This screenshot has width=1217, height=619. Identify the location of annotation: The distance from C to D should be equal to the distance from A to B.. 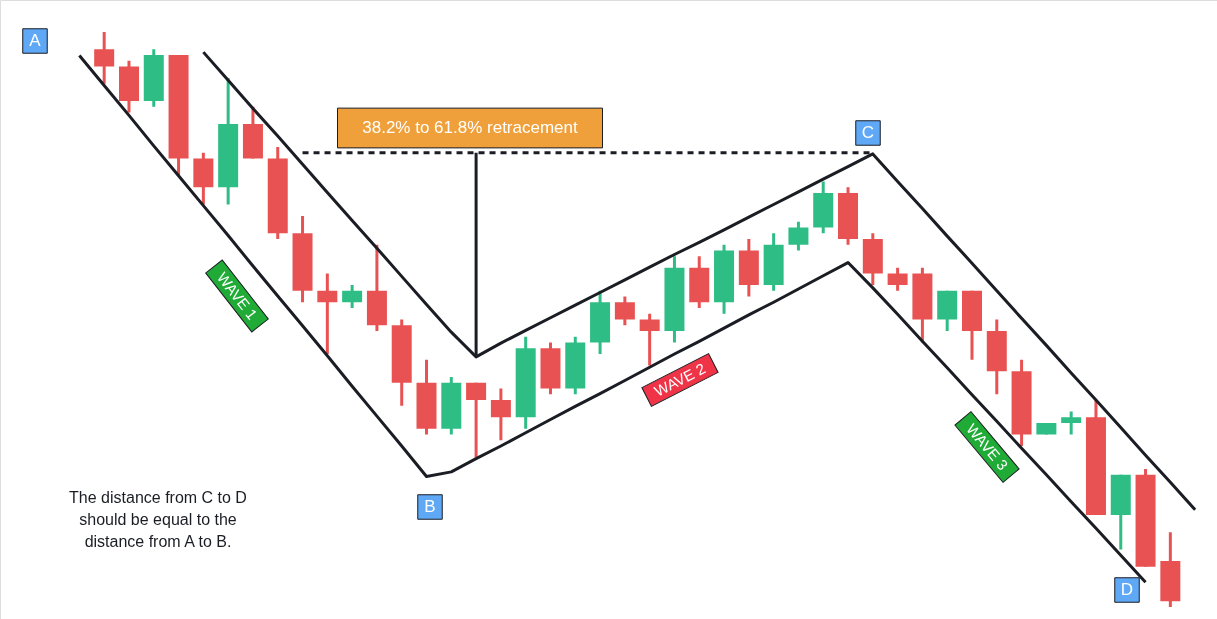
(158, 519).